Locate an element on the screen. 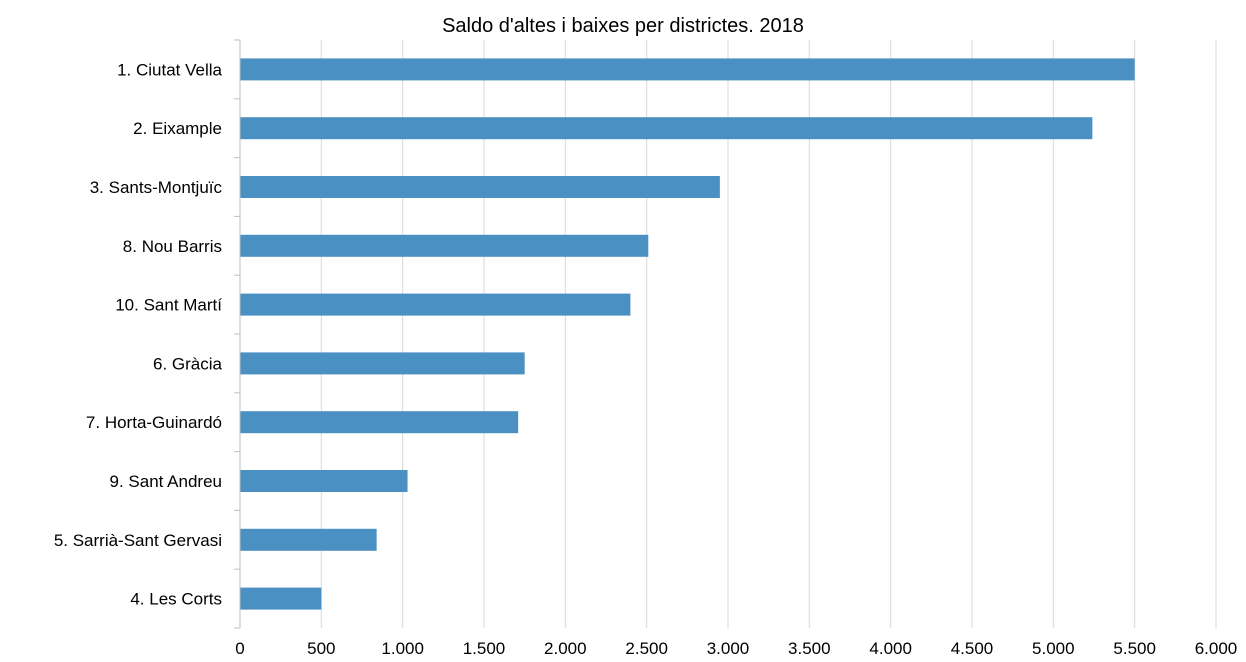 The image size is (1246, 662). category-label: 7. Horta-Guinardó is located at coordinates (154, 422).